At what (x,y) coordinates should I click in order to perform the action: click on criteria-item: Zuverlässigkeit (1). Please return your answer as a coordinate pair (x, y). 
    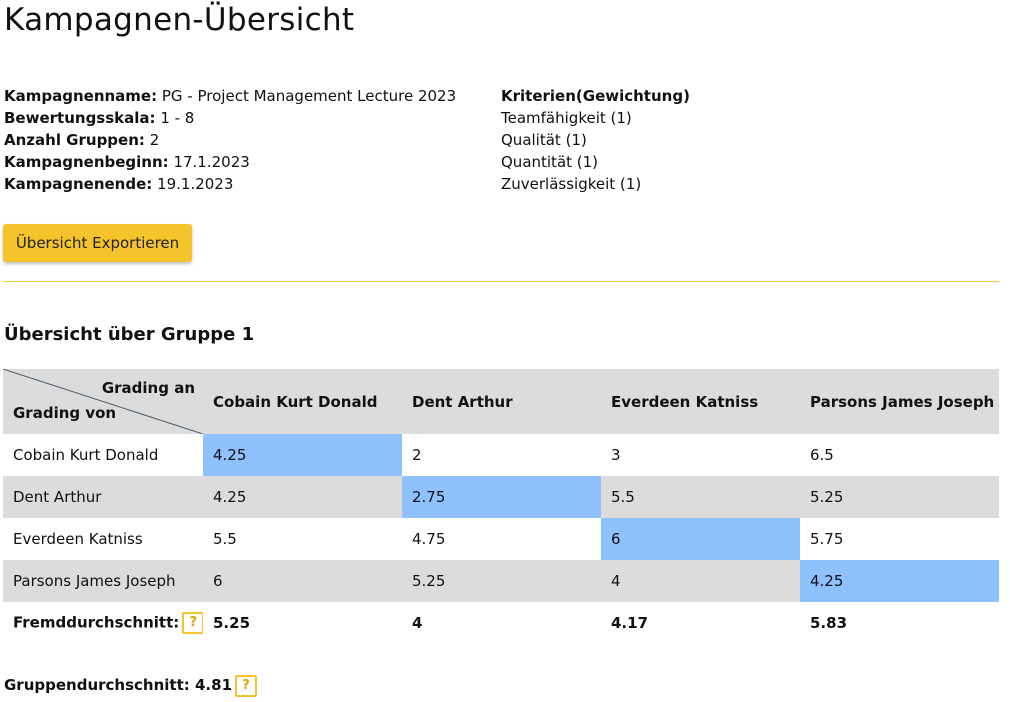
    Looking at the image, I should click on (571, 184).